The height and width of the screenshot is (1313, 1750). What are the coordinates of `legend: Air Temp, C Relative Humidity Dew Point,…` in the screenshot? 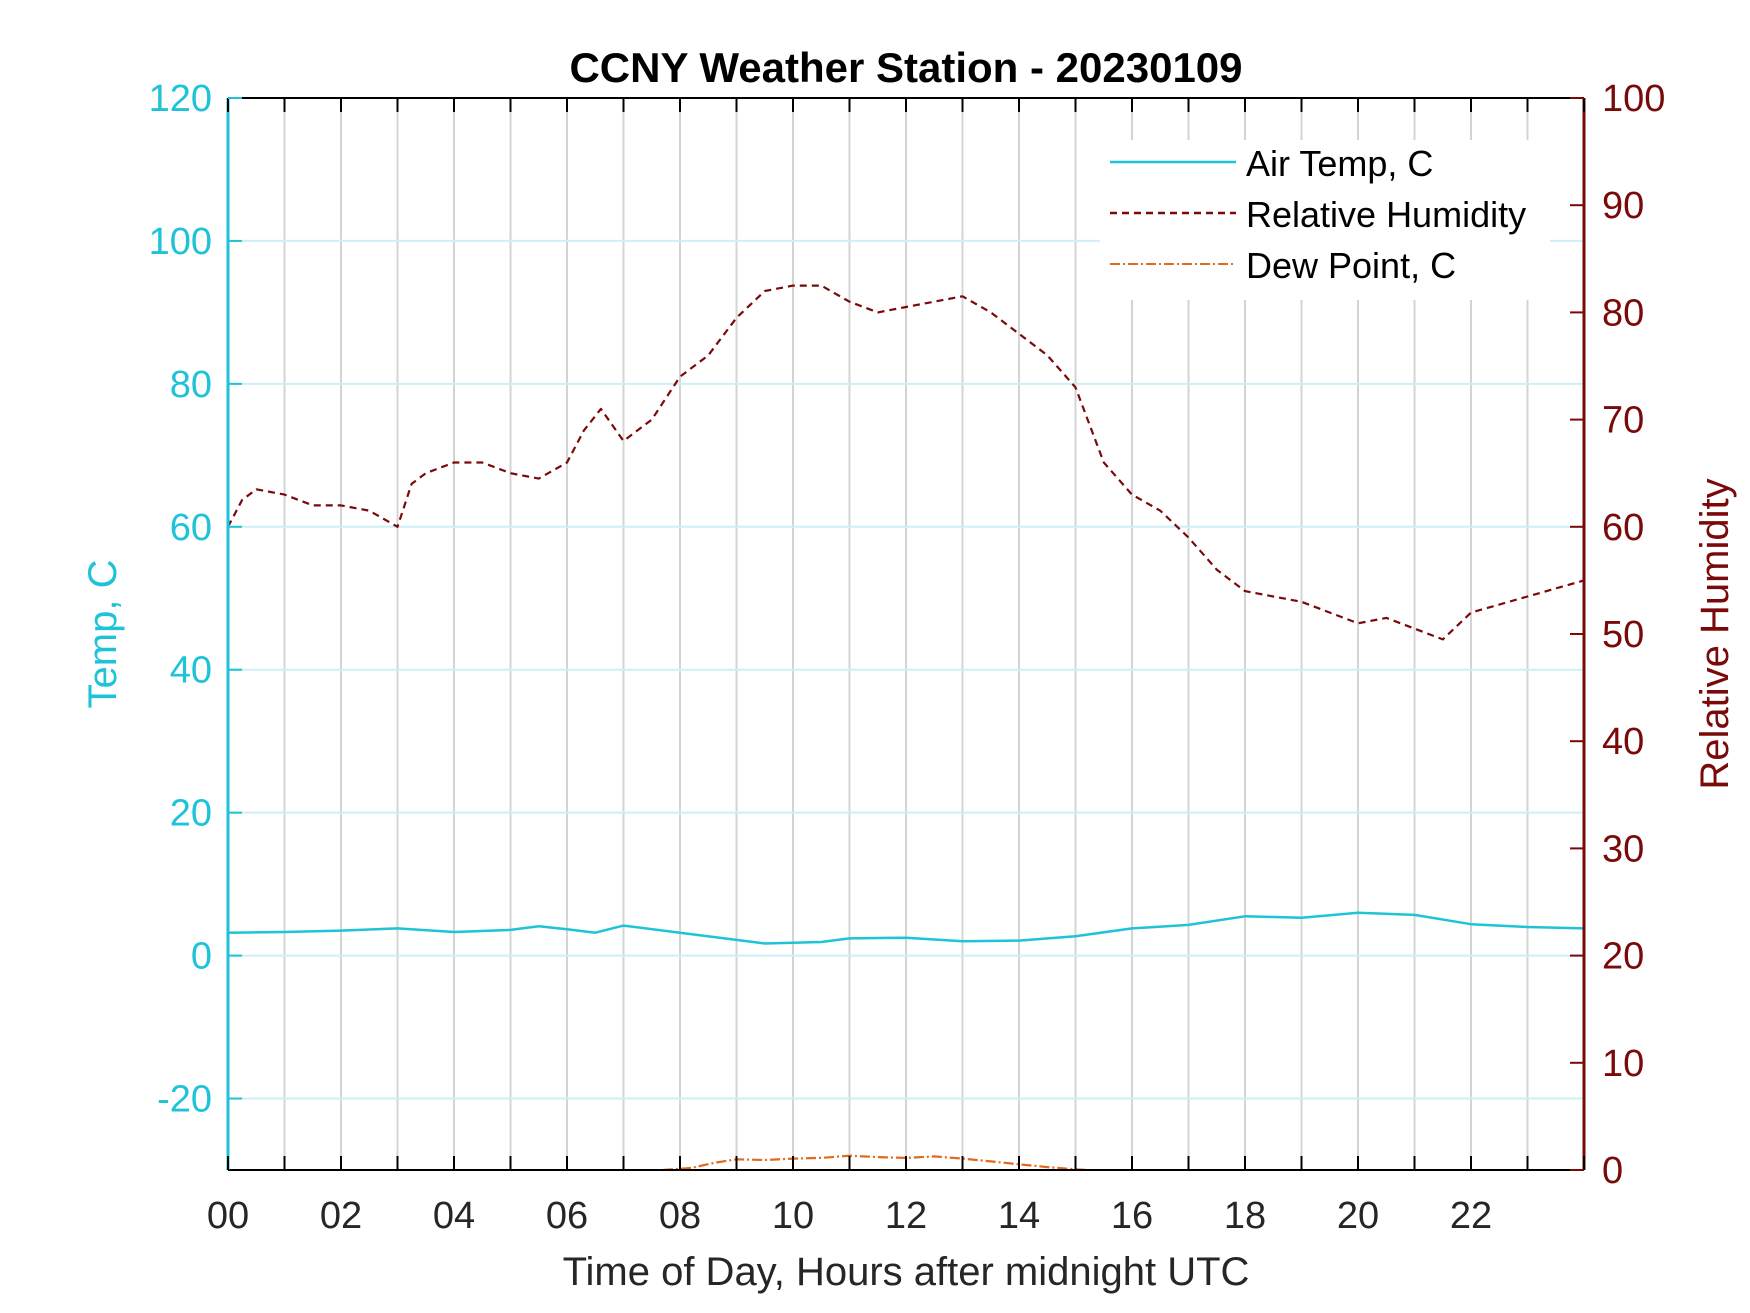 It's located at (1325, 220).